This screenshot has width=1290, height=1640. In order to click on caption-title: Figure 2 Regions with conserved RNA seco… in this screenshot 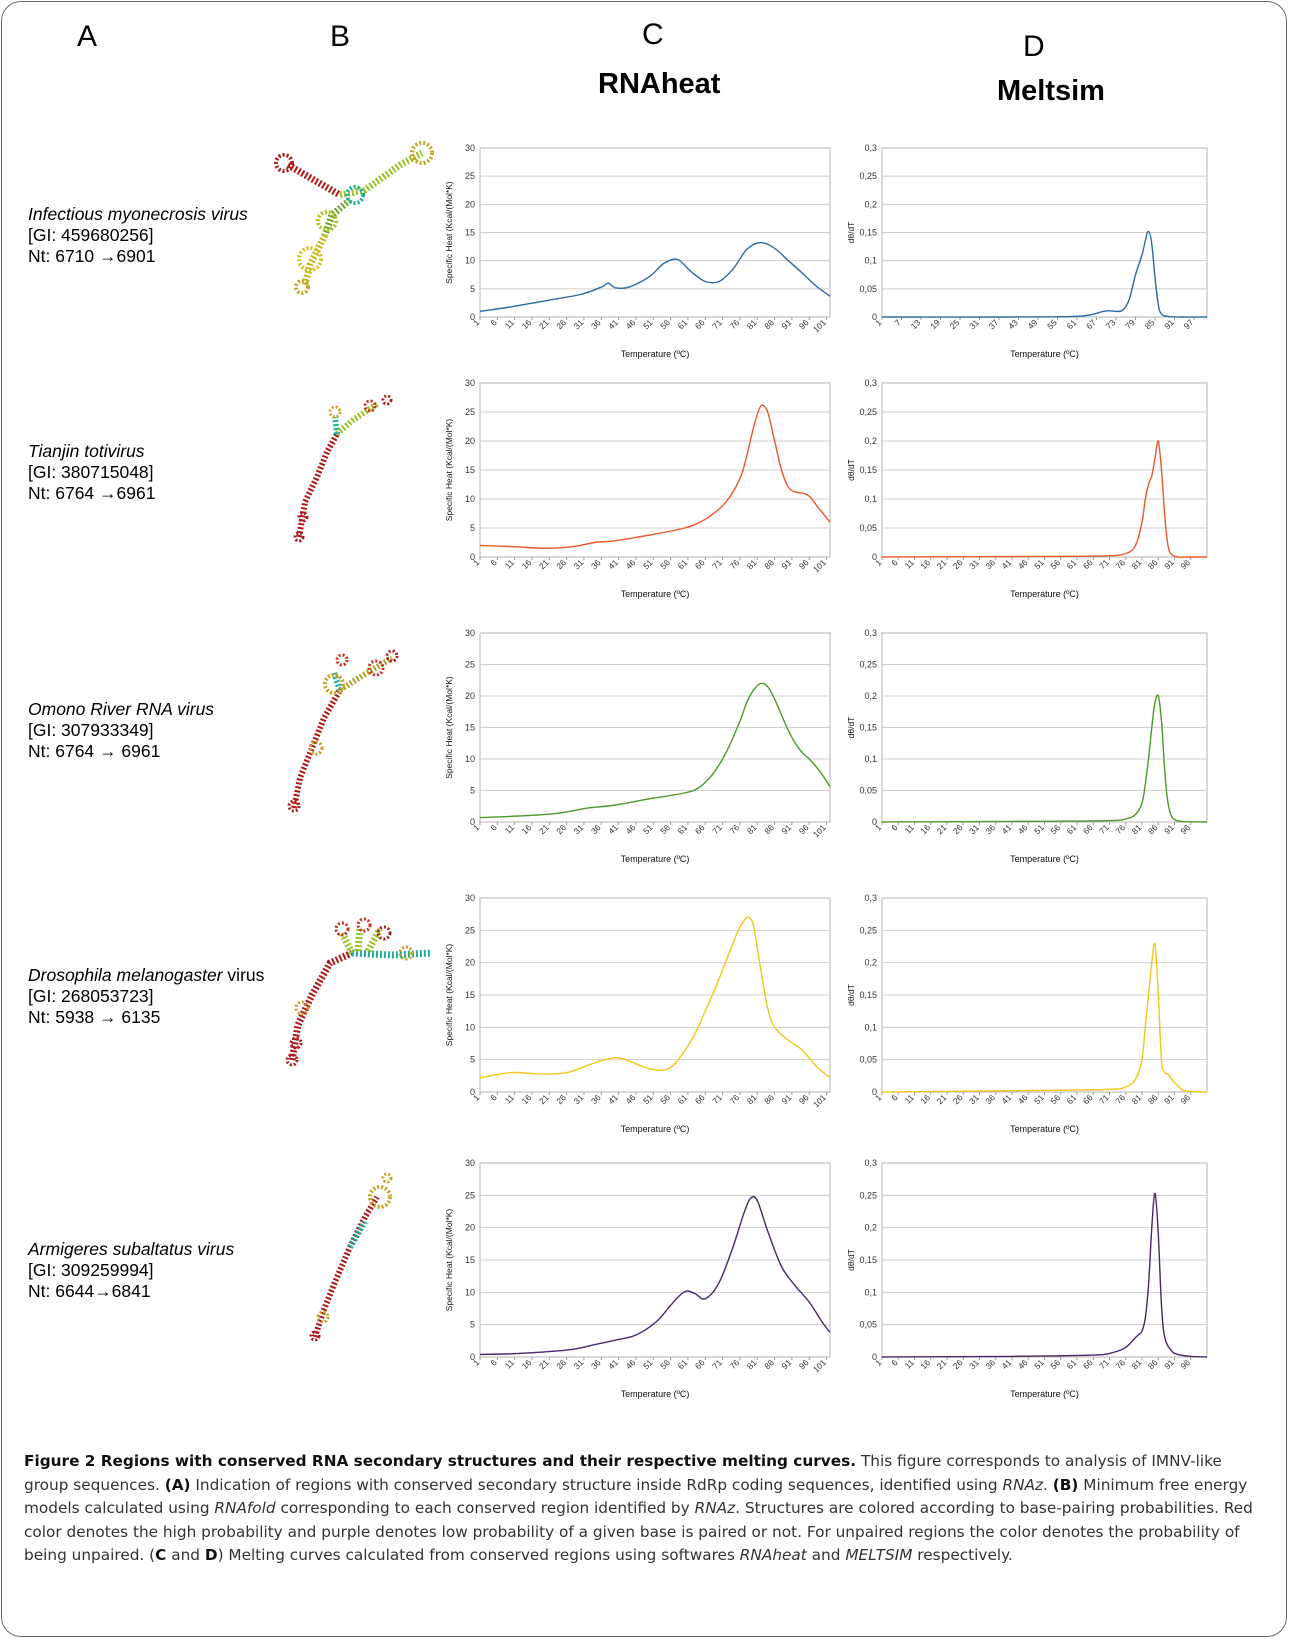, I will do `click(440, 1461)`.